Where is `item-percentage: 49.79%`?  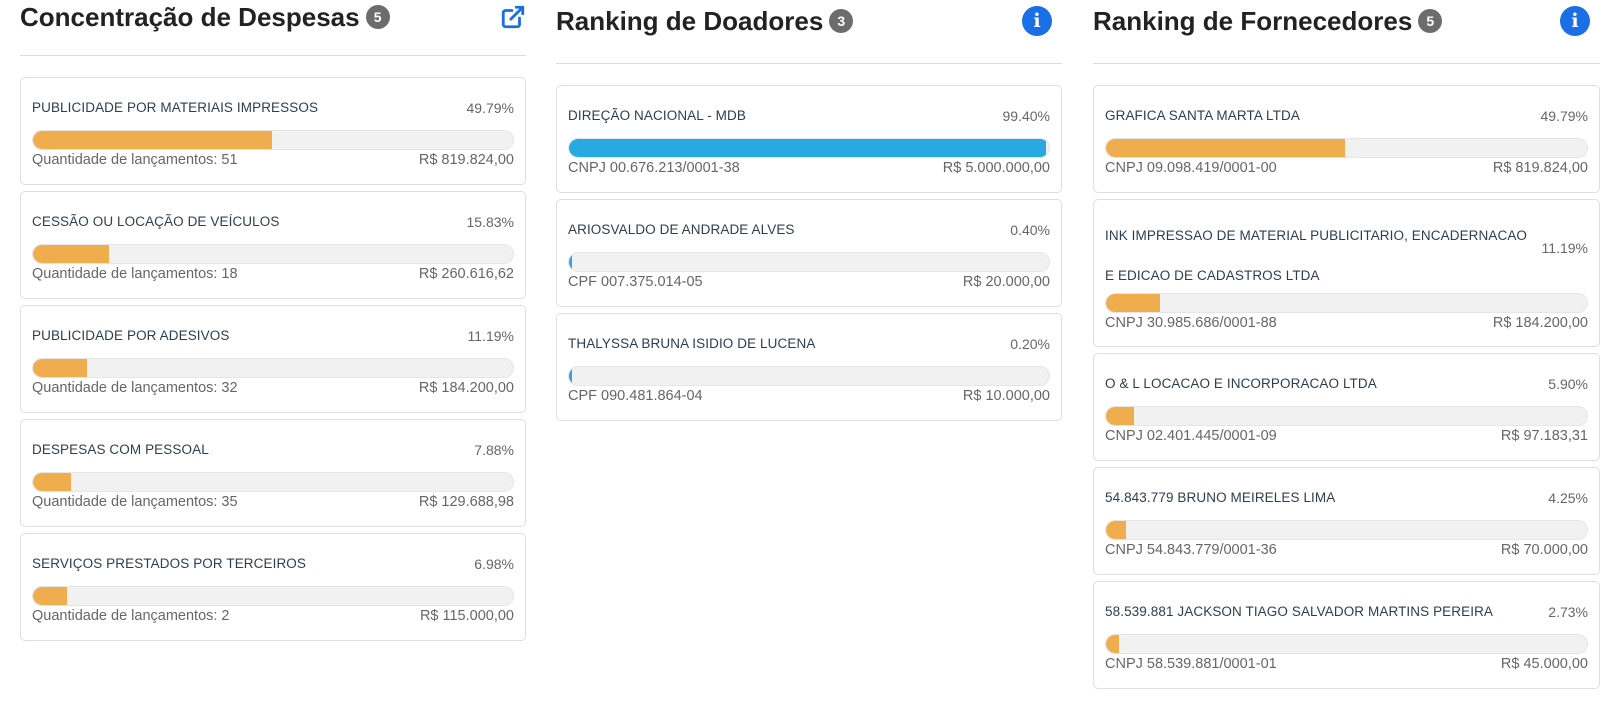 item-percentage: 49.79% is located at coordinates (1564, 116).